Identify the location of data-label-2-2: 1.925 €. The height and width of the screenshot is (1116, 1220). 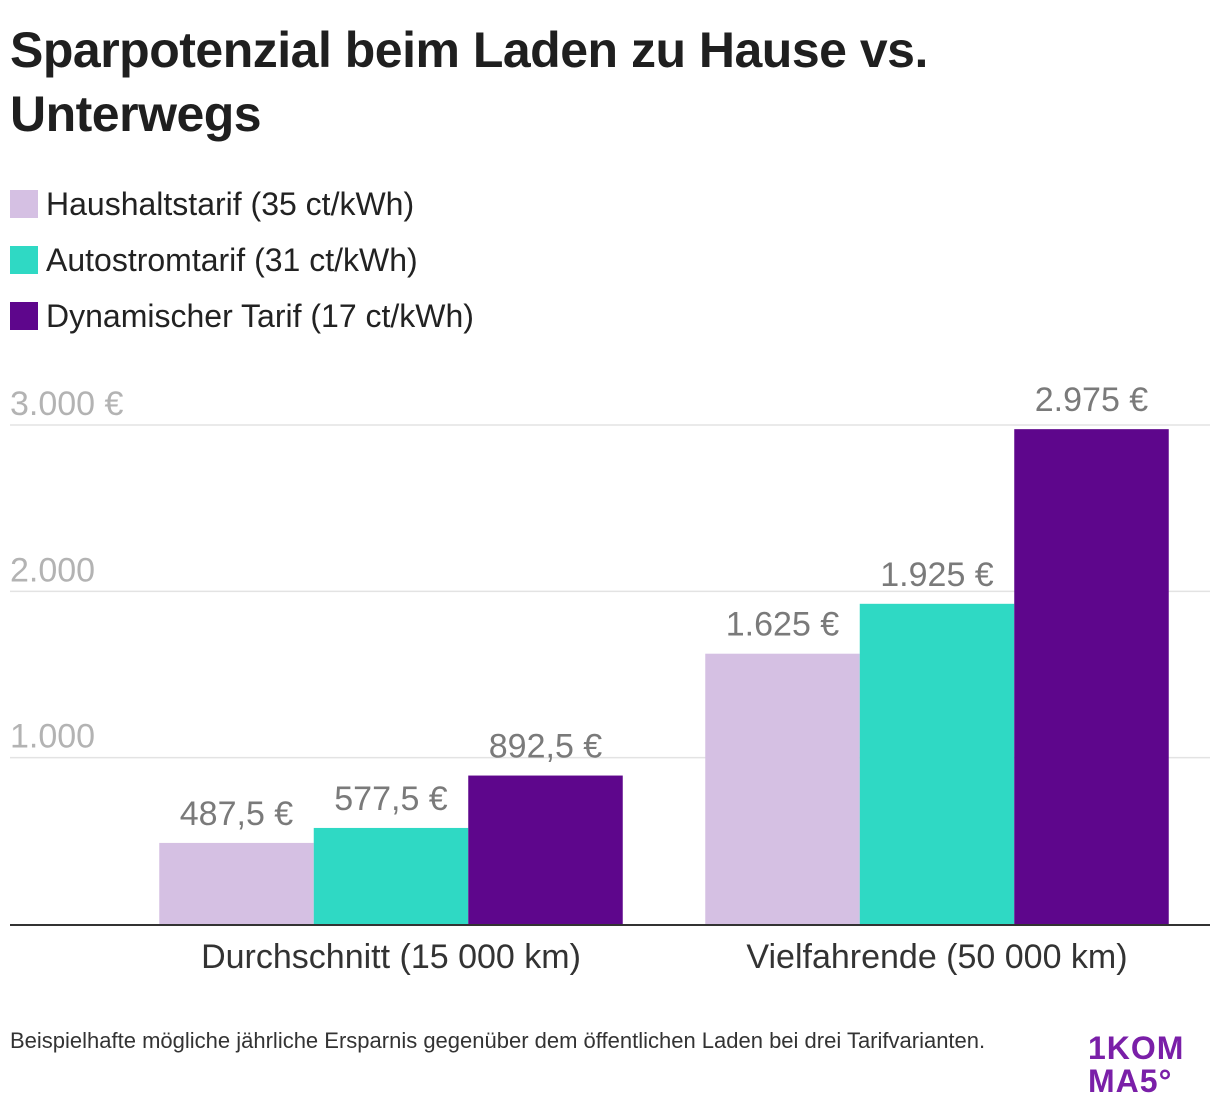
(937, 575).